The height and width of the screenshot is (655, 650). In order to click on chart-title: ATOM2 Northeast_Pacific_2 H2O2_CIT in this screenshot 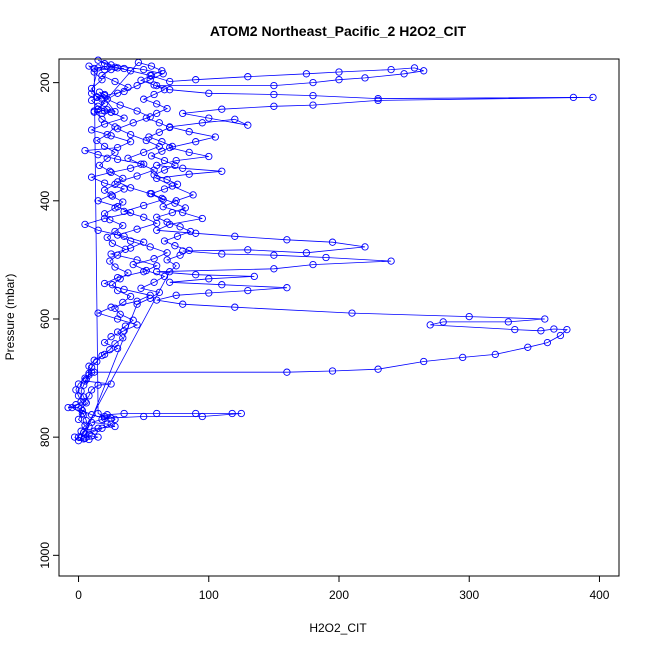, I will do `click(338, 31)`.